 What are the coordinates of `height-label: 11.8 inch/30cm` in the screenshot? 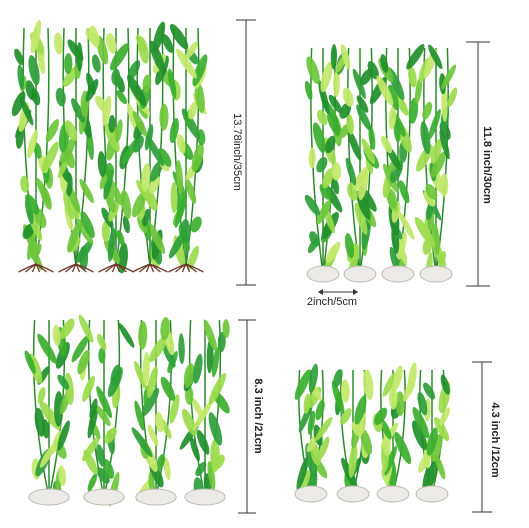 It's located at (487, 165).